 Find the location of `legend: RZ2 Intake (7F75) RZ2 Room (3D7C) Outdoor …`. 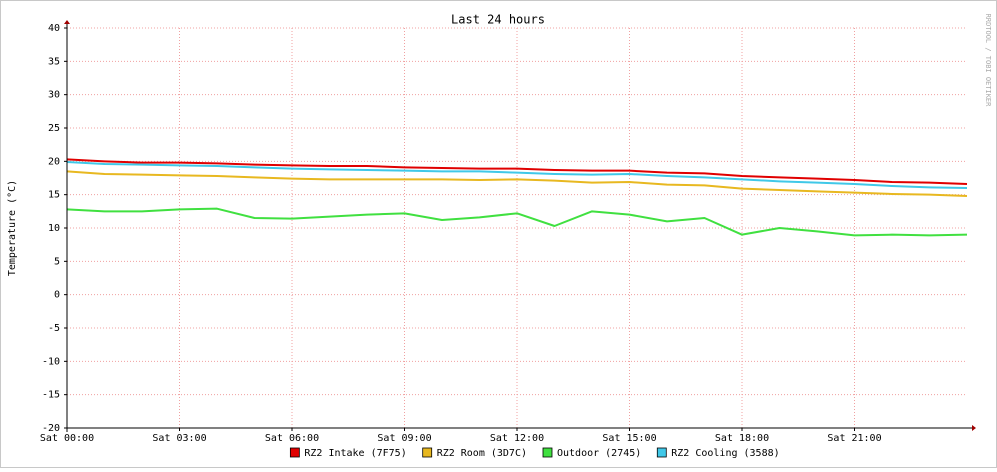

legend: RZ2 Intake (7F75) RZ2 Room (3D7C) Outdoor … is located at coordinates (534, 453).